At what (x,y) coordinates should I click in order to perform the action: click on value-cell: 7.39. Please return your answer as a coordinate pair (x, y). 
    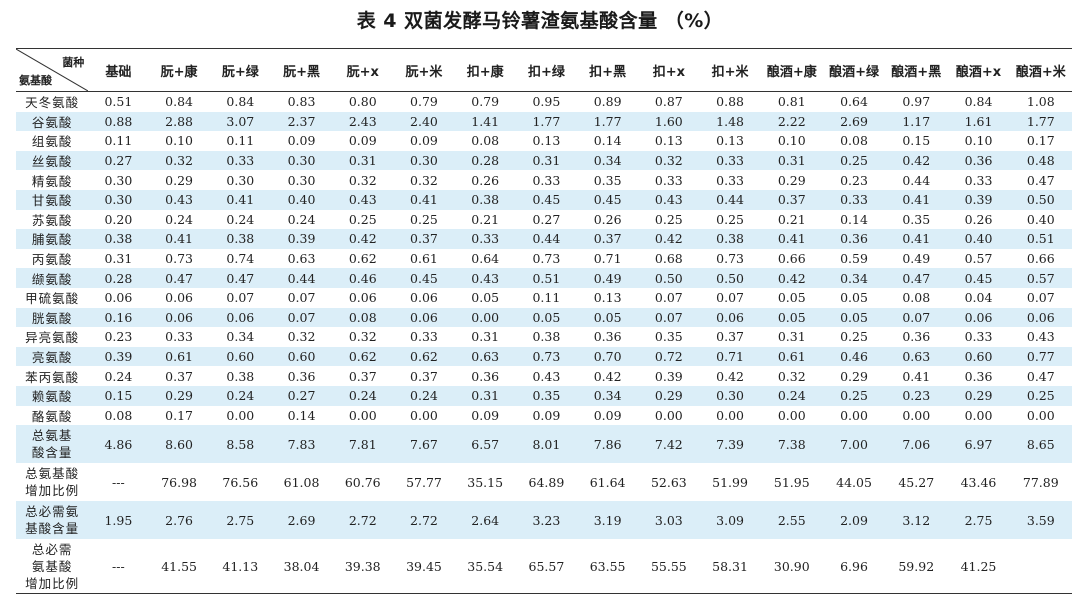
    Looking at the image, I should click on (730, 444).